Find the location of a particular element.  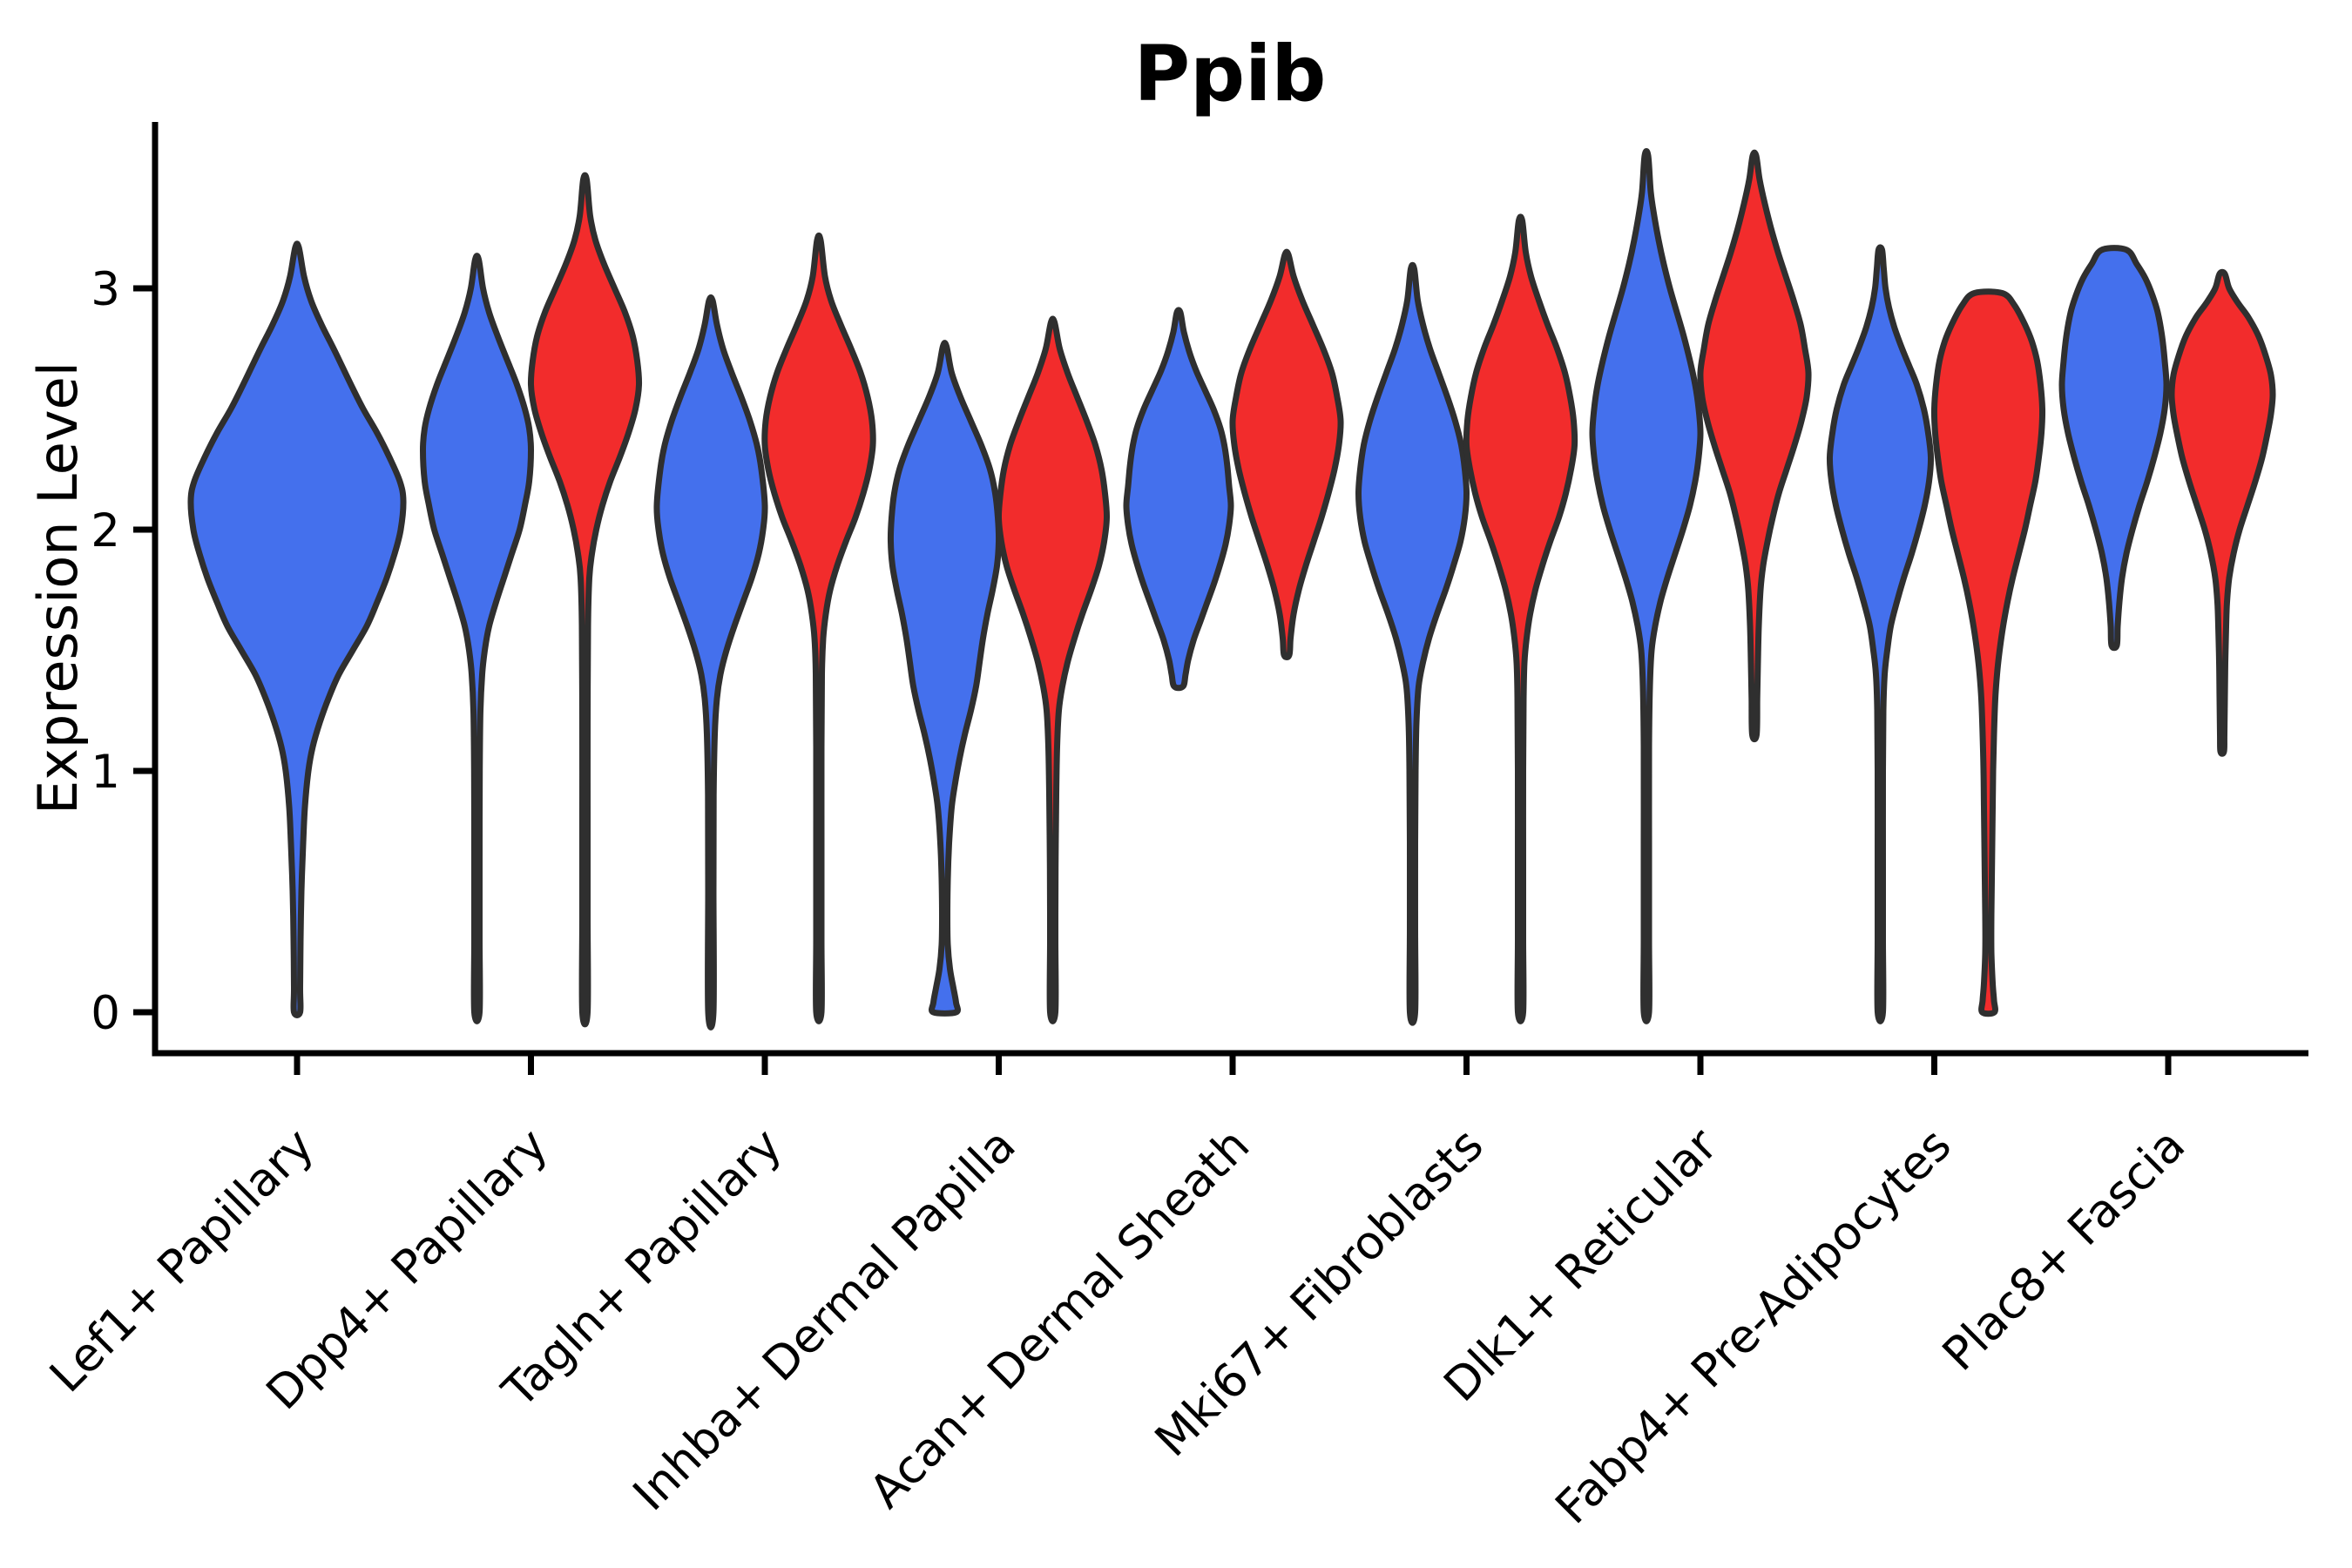

y-tick-label-3: 3 is located at coordinates (106, 289).